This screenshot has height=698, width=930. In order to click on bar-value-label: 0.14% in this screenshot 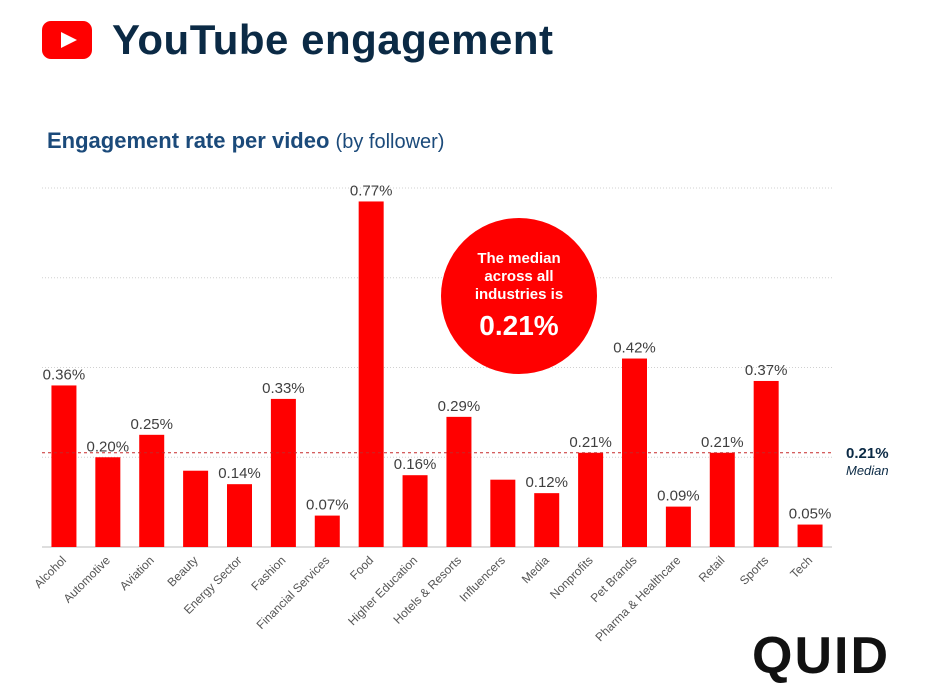, I will do `click(239, 473)`.